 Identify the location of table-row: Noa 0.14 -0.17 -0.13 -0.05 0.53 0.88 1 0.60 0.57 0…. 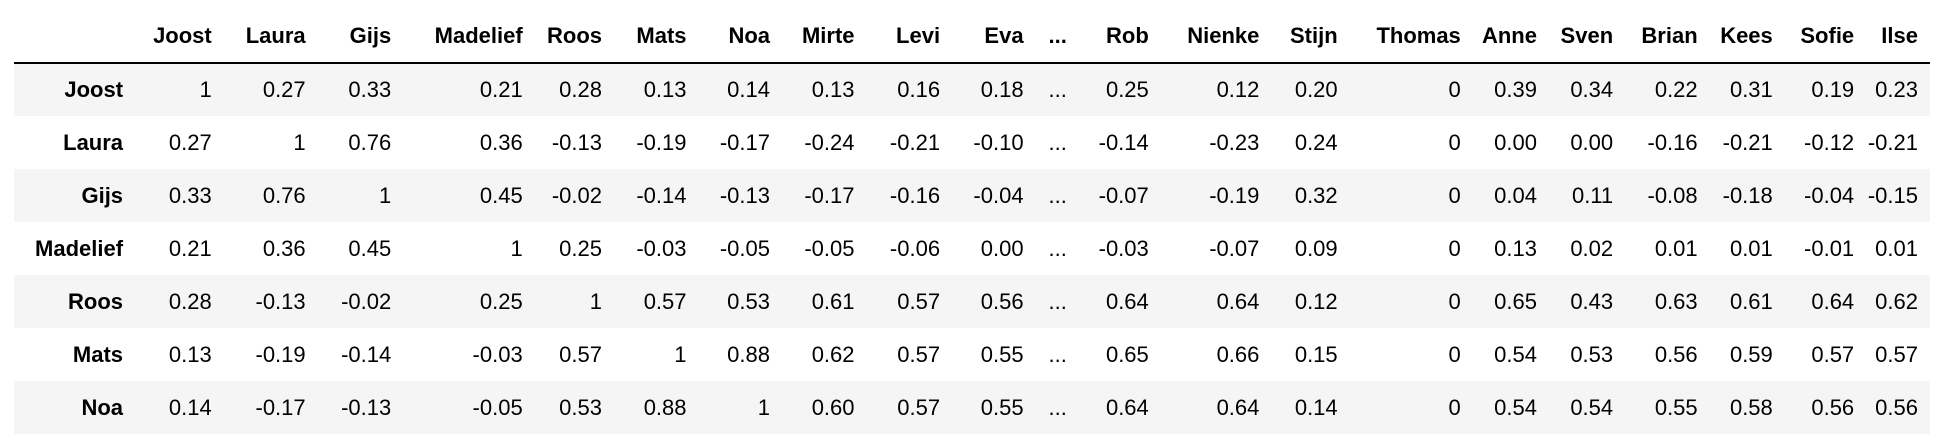
(972, 407).